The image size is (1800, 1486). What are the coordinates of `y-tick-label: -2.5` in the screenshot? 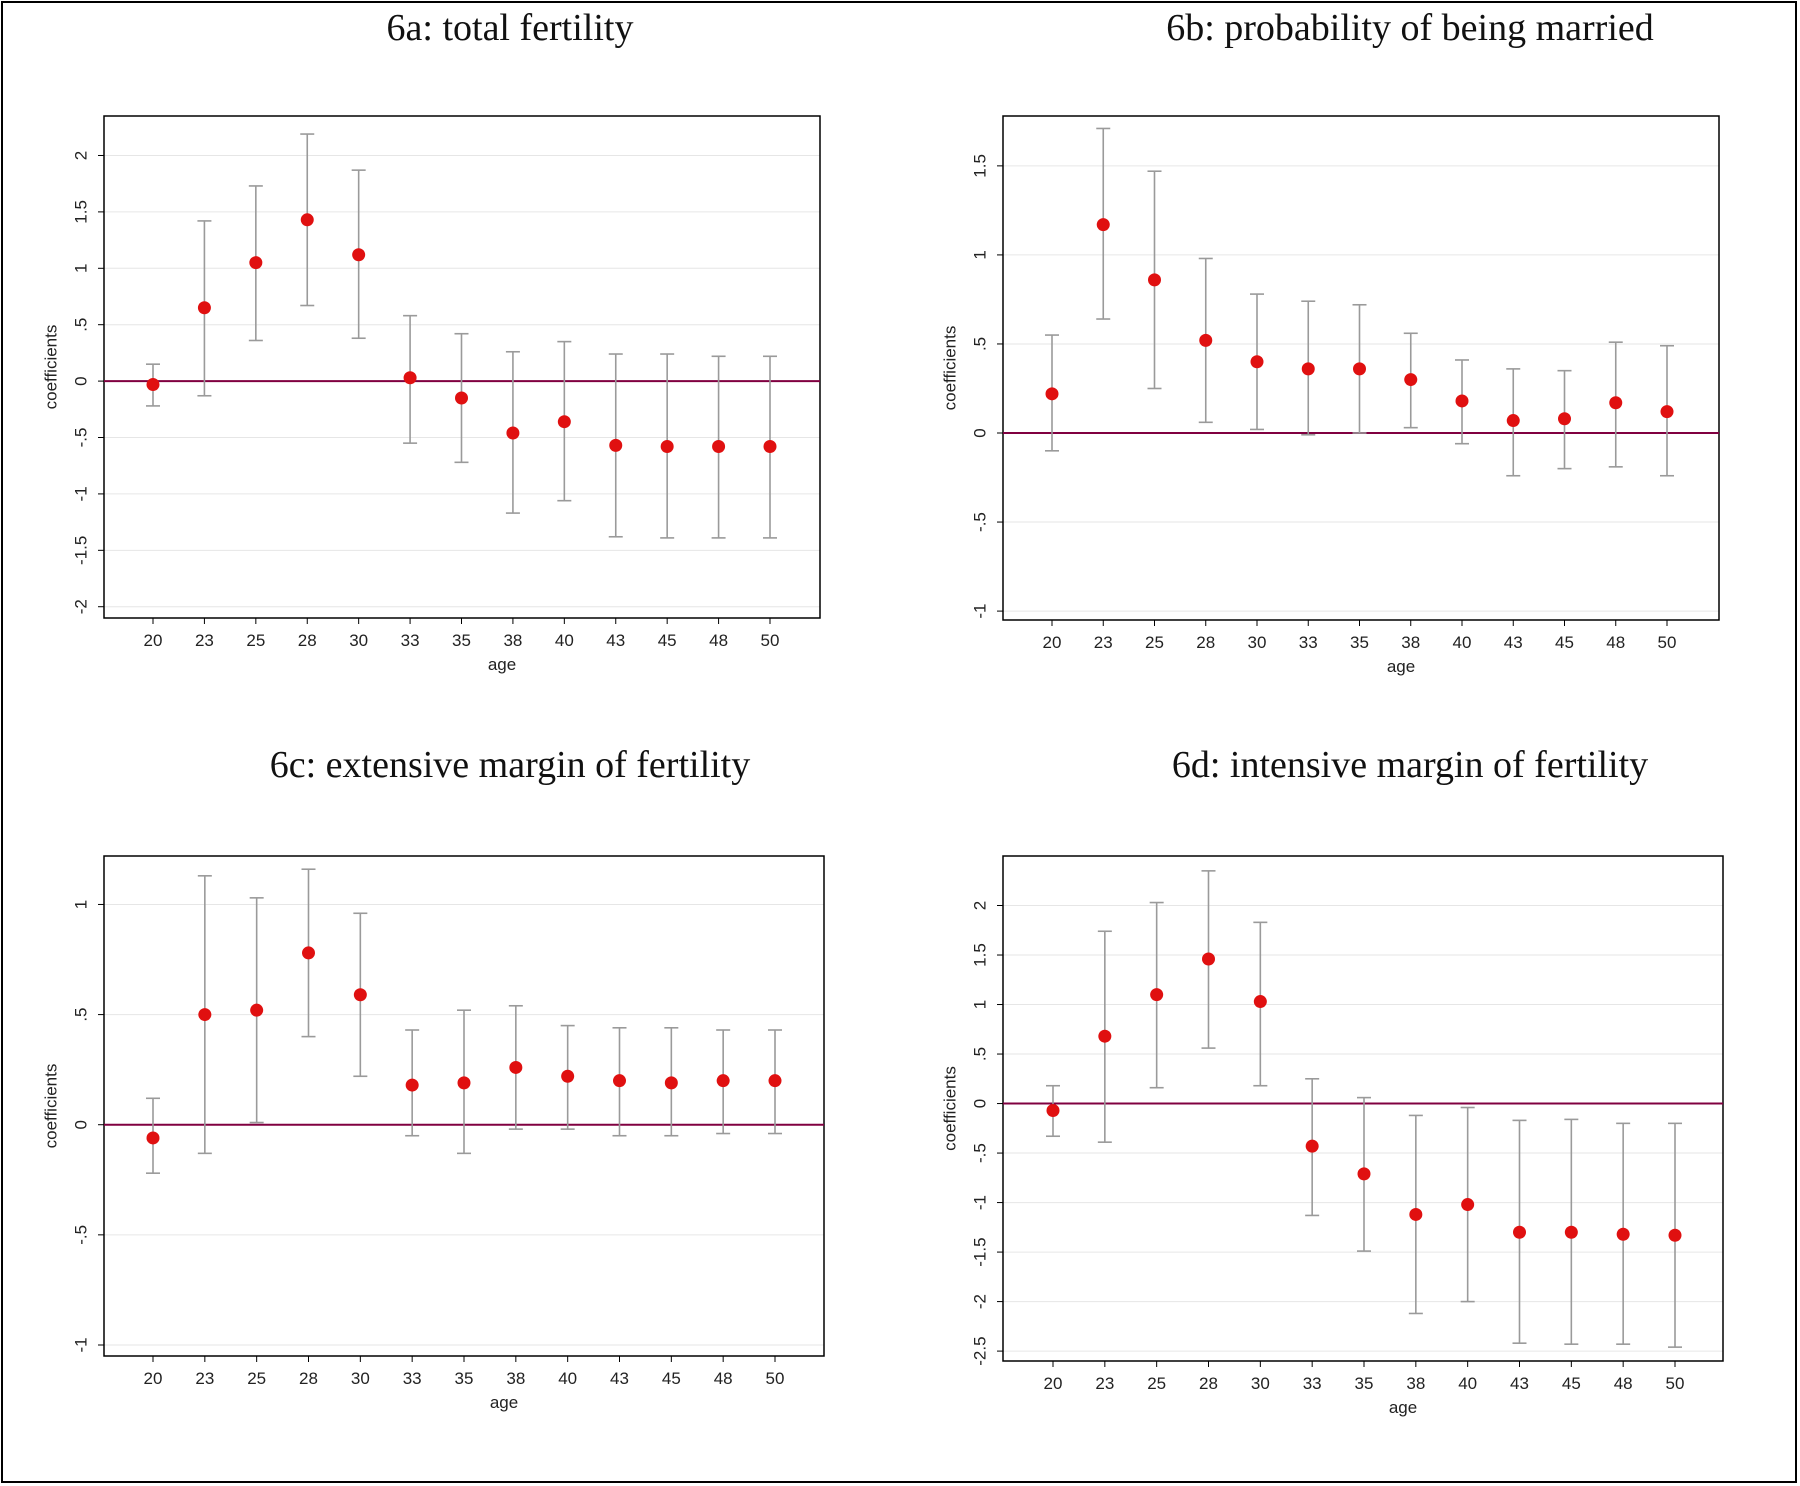 It's located at (979, 1350).